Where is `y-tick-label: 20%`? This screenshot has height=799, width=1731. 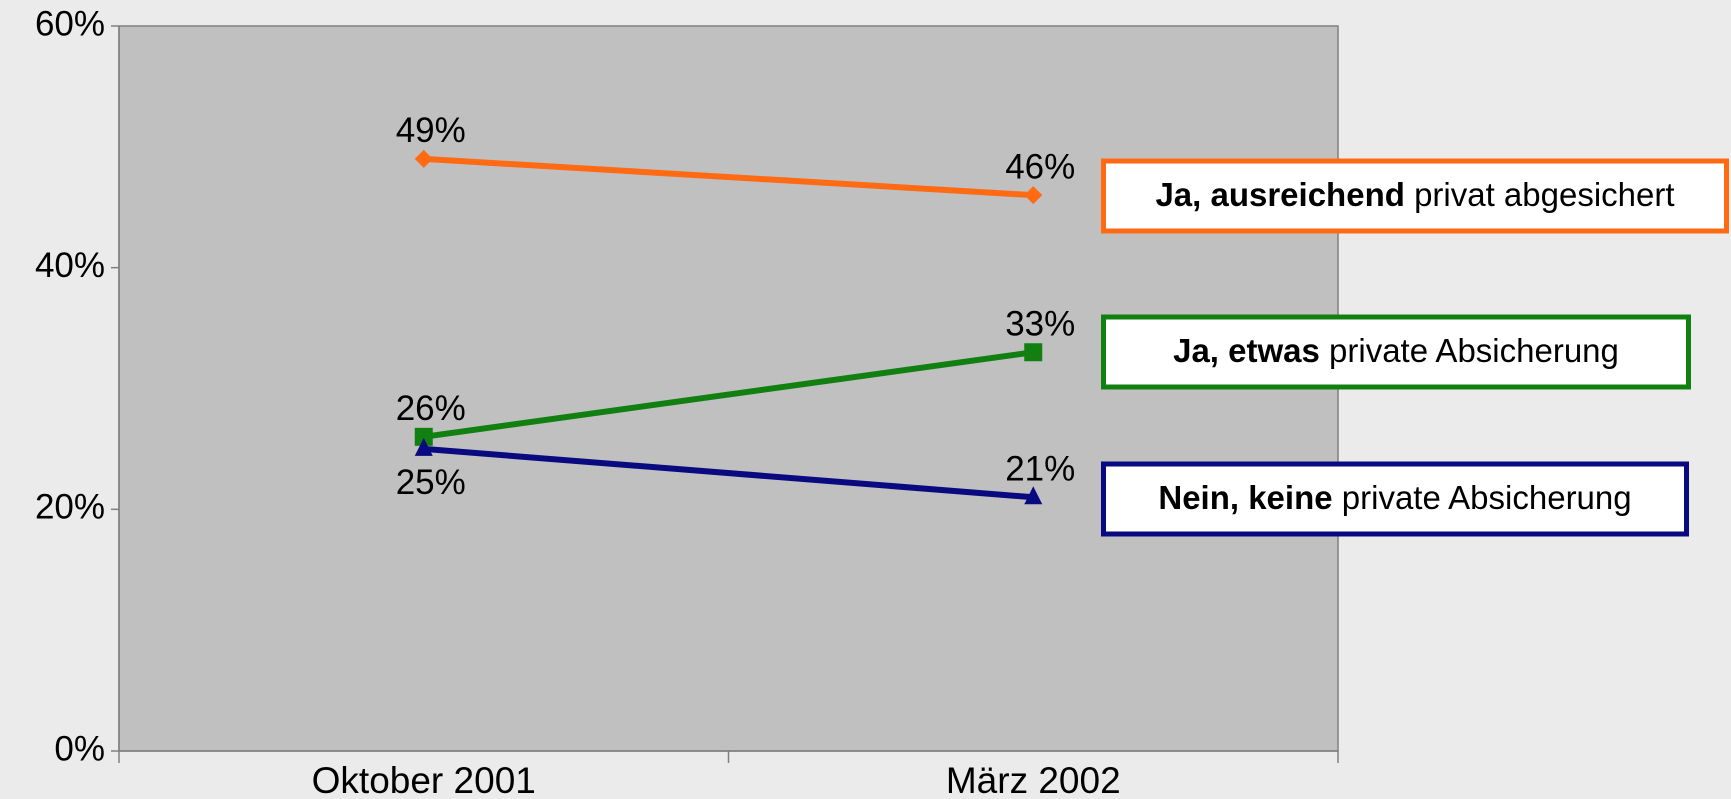 y-tick-label: 20% is located at coordinates (70, 507).